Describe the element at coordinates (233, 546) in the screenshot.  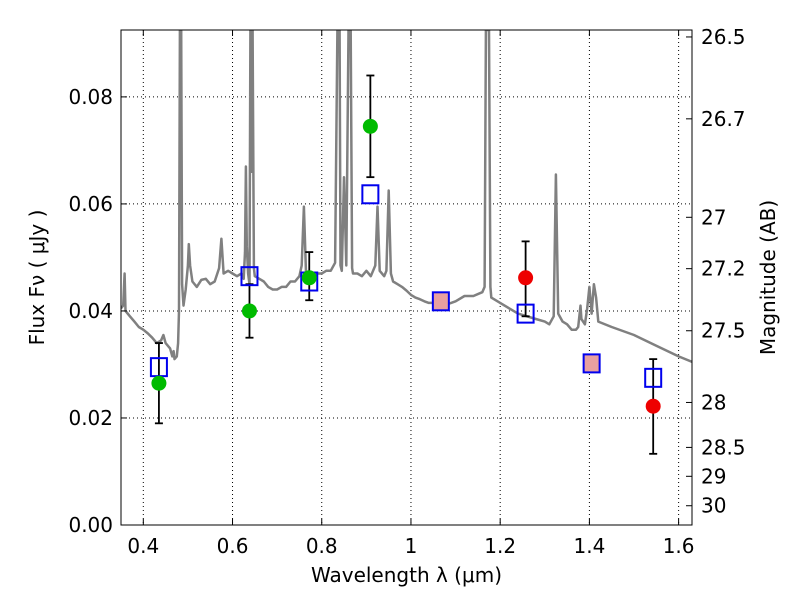
I see `x-tick-label: 0.6` at that location.